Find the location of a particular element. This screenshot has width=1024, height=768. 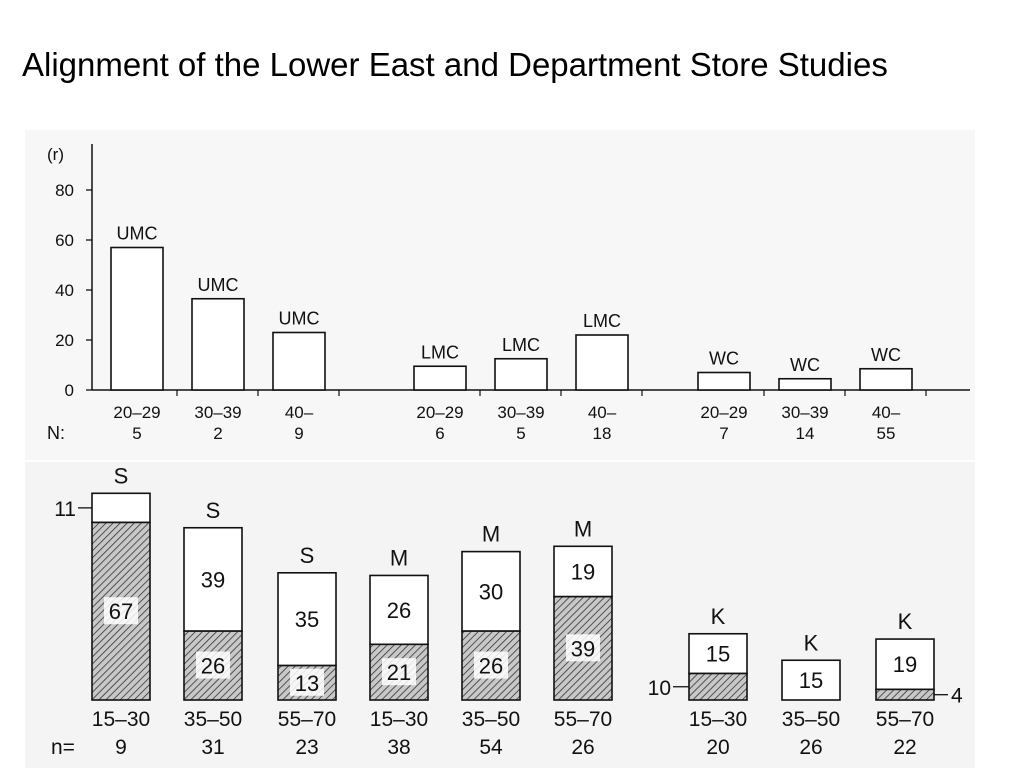

n-prefix-label: n= is located at coordinates (63, 747).